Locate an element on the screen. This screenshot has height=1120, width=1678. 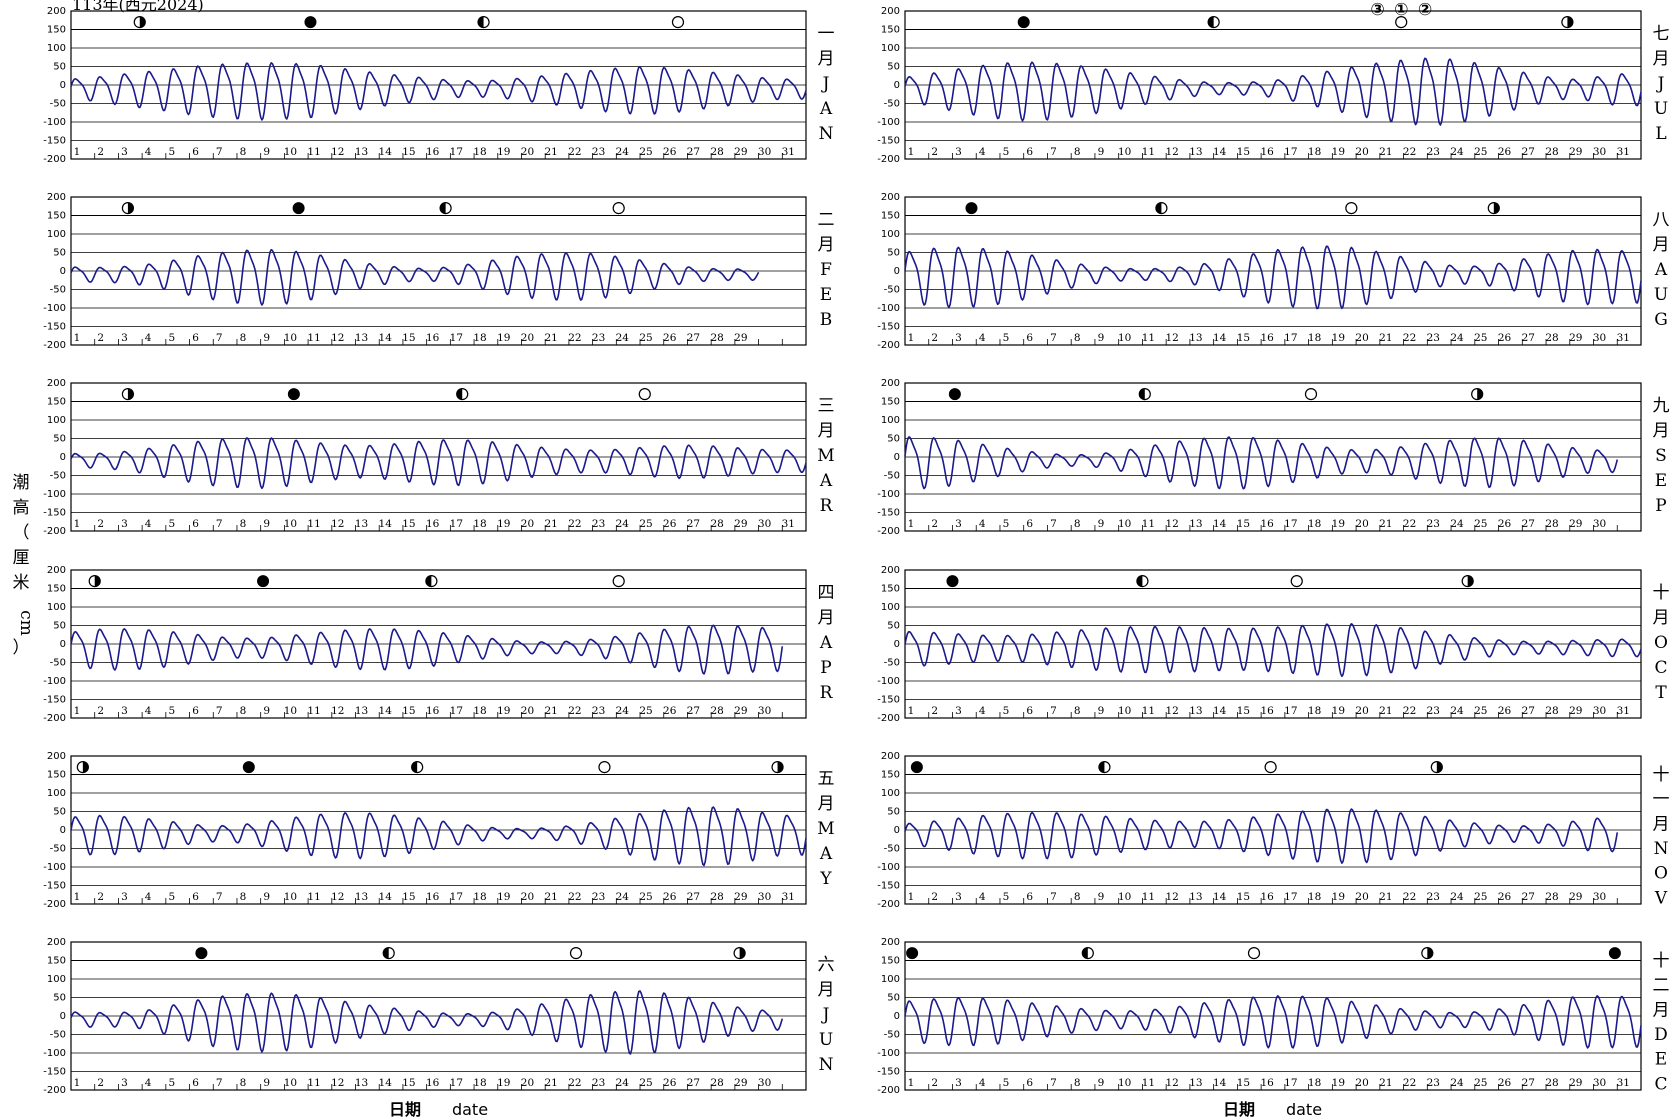
x-tick-label: 3 is located at coordinates (958, 152).